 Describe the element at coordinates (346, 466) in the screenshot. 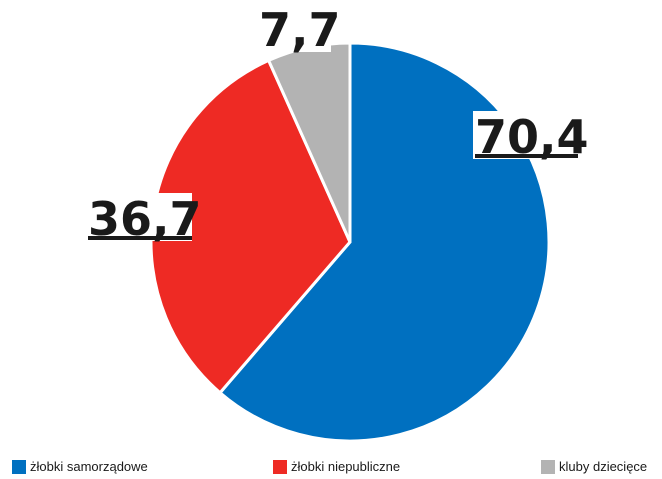

I see `legend-label: żłobki niepubliczne` at that location.